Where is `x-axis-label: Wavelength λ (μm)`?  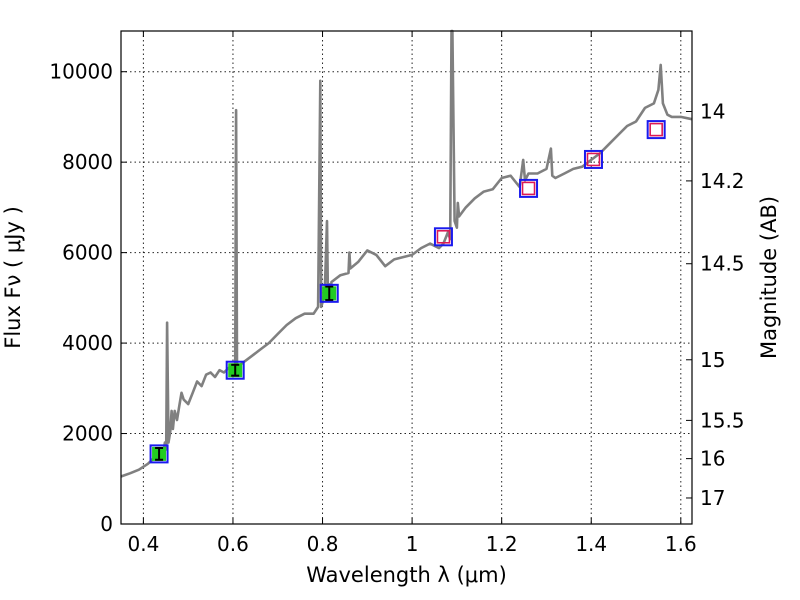
x-axis-label: Wavelength λ (μm) is located at coordinates (406, 575).